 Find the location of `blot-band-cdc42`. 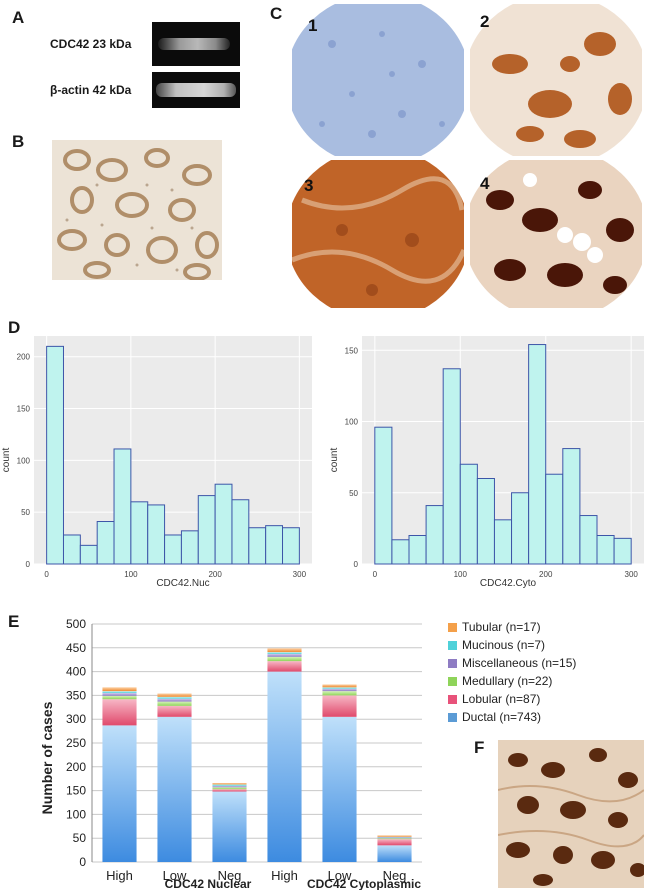

blot-band-cdc42 is located at coordinates (194, 44).